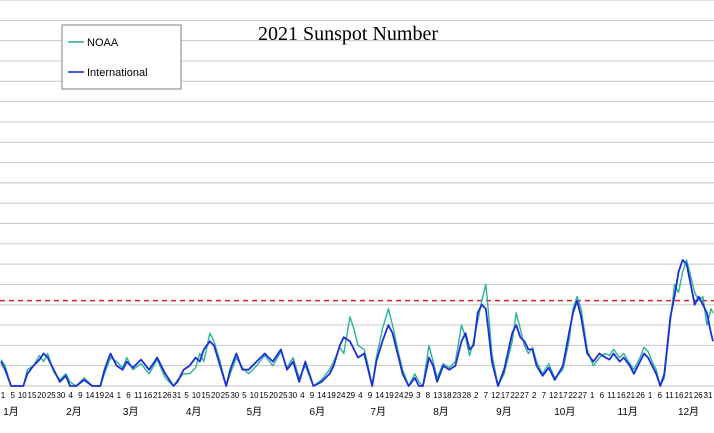 The height and width of the screenshot is (433, 714). What do you see at coordinates (117, 73) in the screenshot?
I see `legend-label-international: International` at bounding box center [117, 73].